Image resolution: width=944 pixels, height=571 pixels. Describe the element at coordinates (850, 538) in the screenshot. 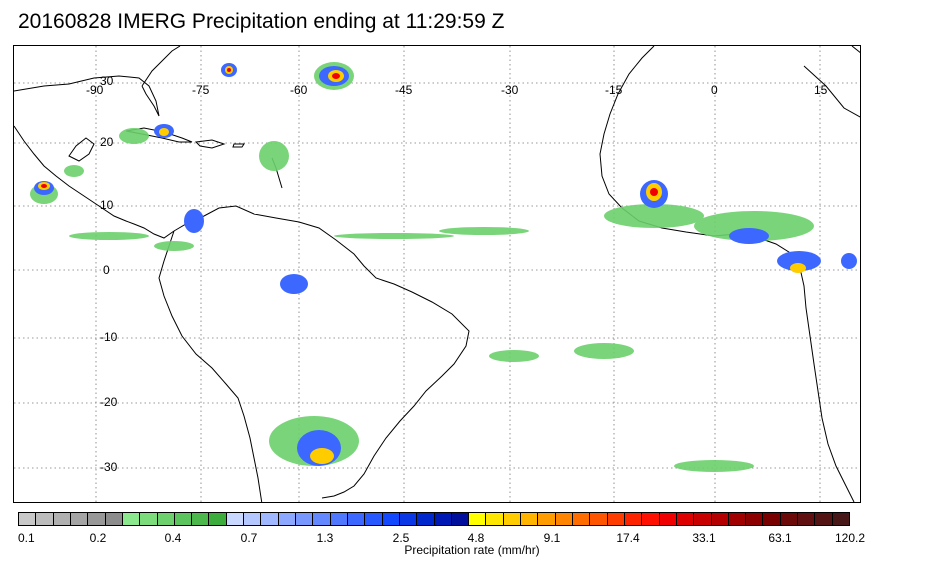

I see `colorbar-tick: 120.2` at that location.